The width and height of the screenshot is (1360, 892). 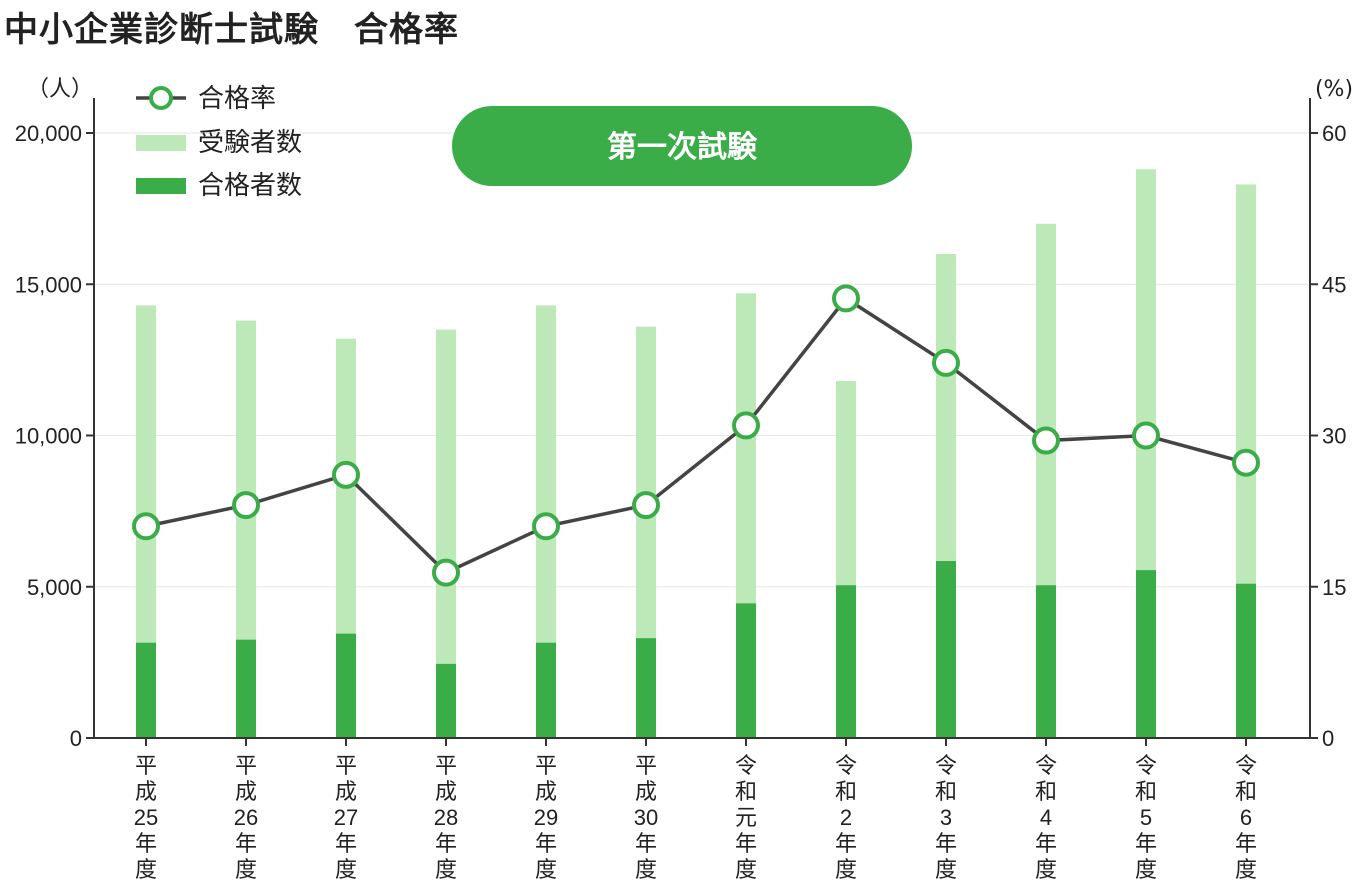 I want to click on exam-badge, so click(x=682, y=146).